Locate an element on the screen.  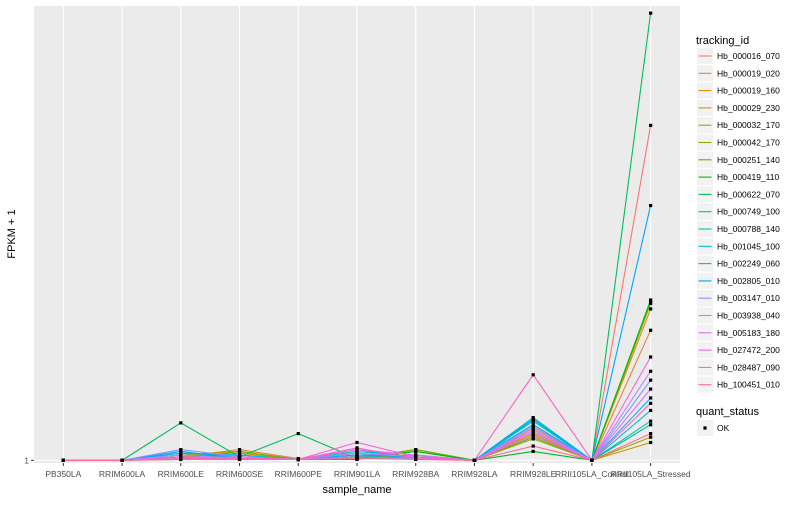
legend-label: Hb_000016_070 is located at coordinates (748, 56).